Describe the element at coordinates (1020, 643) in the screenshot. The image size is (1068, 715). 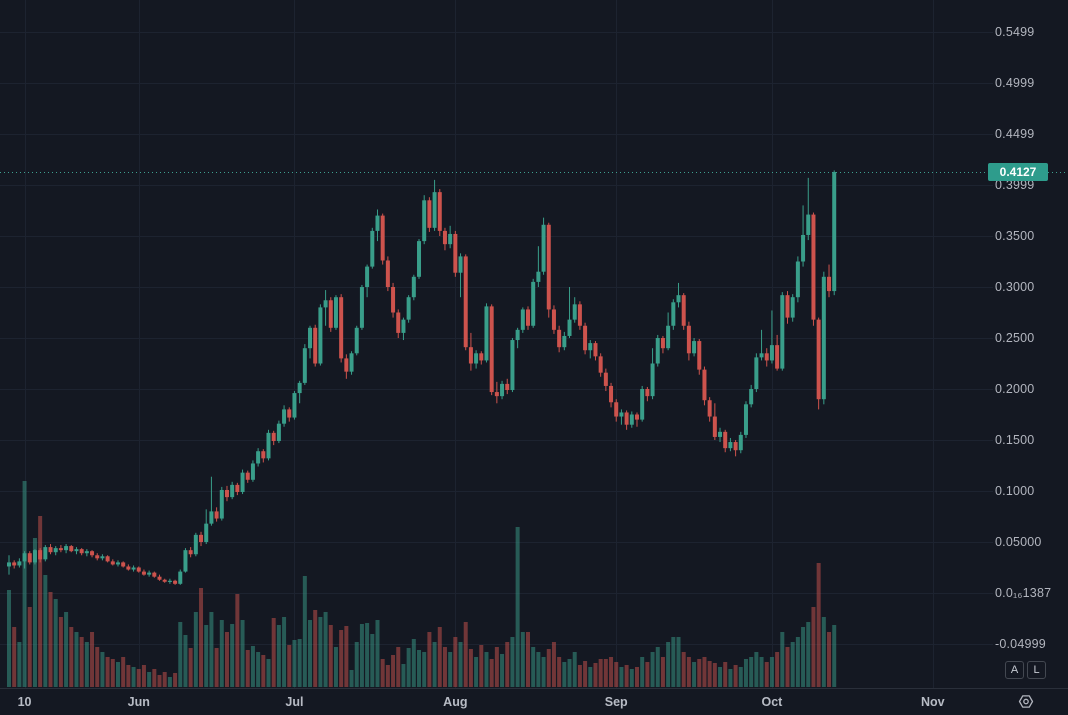
I see `price-axis-label: -0.04999` at that location.